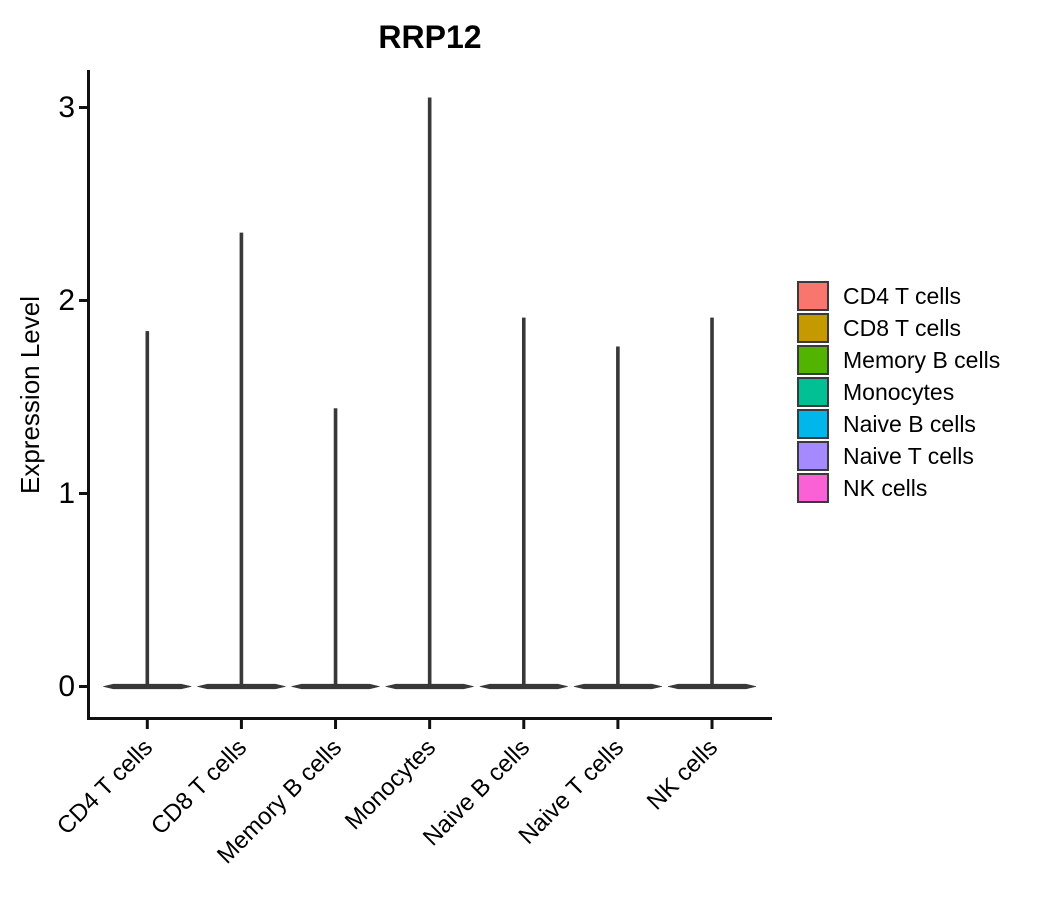 The image size is (1050, 900). Describe the element at coordinates (335, 549) in the screenshot. I see `violin-memory-b-cells` at that location.